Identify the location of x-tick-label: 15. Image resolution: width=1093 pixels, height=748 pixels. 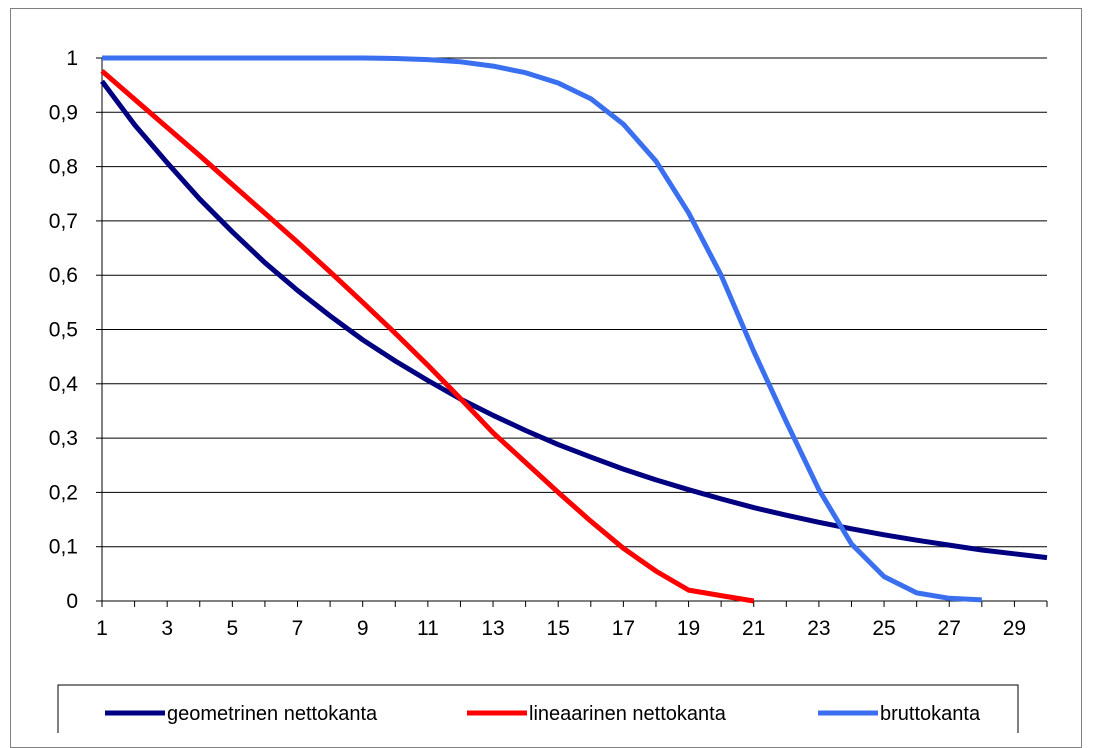
(558, 628).